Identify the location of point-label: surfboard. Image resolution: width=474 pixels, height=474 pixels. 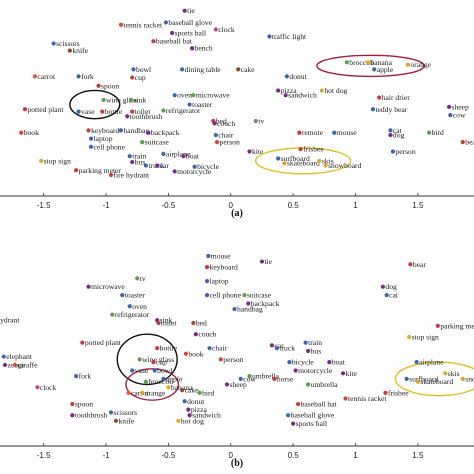
(423, 378).